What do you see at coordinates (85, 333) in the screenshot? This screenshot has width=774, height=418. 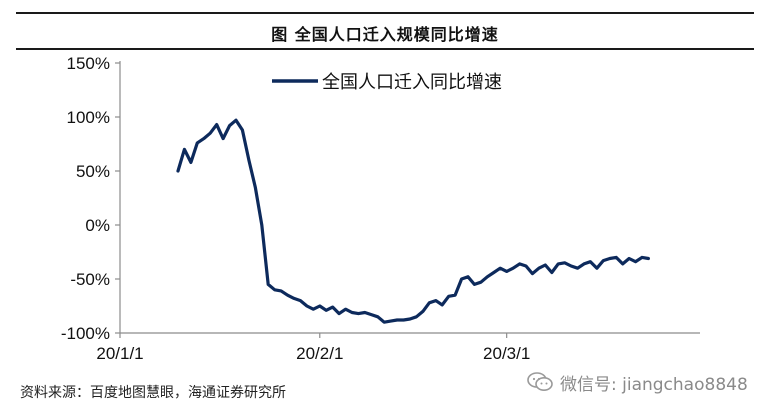 I see `y-tick-label: -100%` at bounding box center [85, 333].